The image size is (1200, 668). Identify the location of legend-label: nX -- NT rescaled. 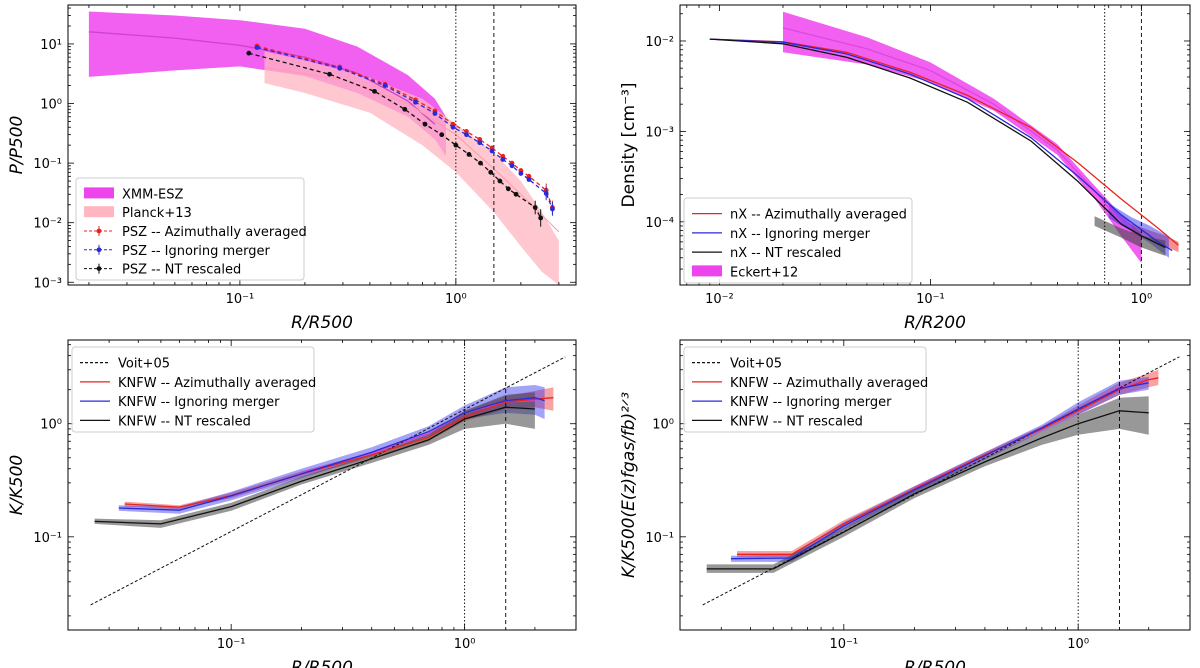
(785, 253).